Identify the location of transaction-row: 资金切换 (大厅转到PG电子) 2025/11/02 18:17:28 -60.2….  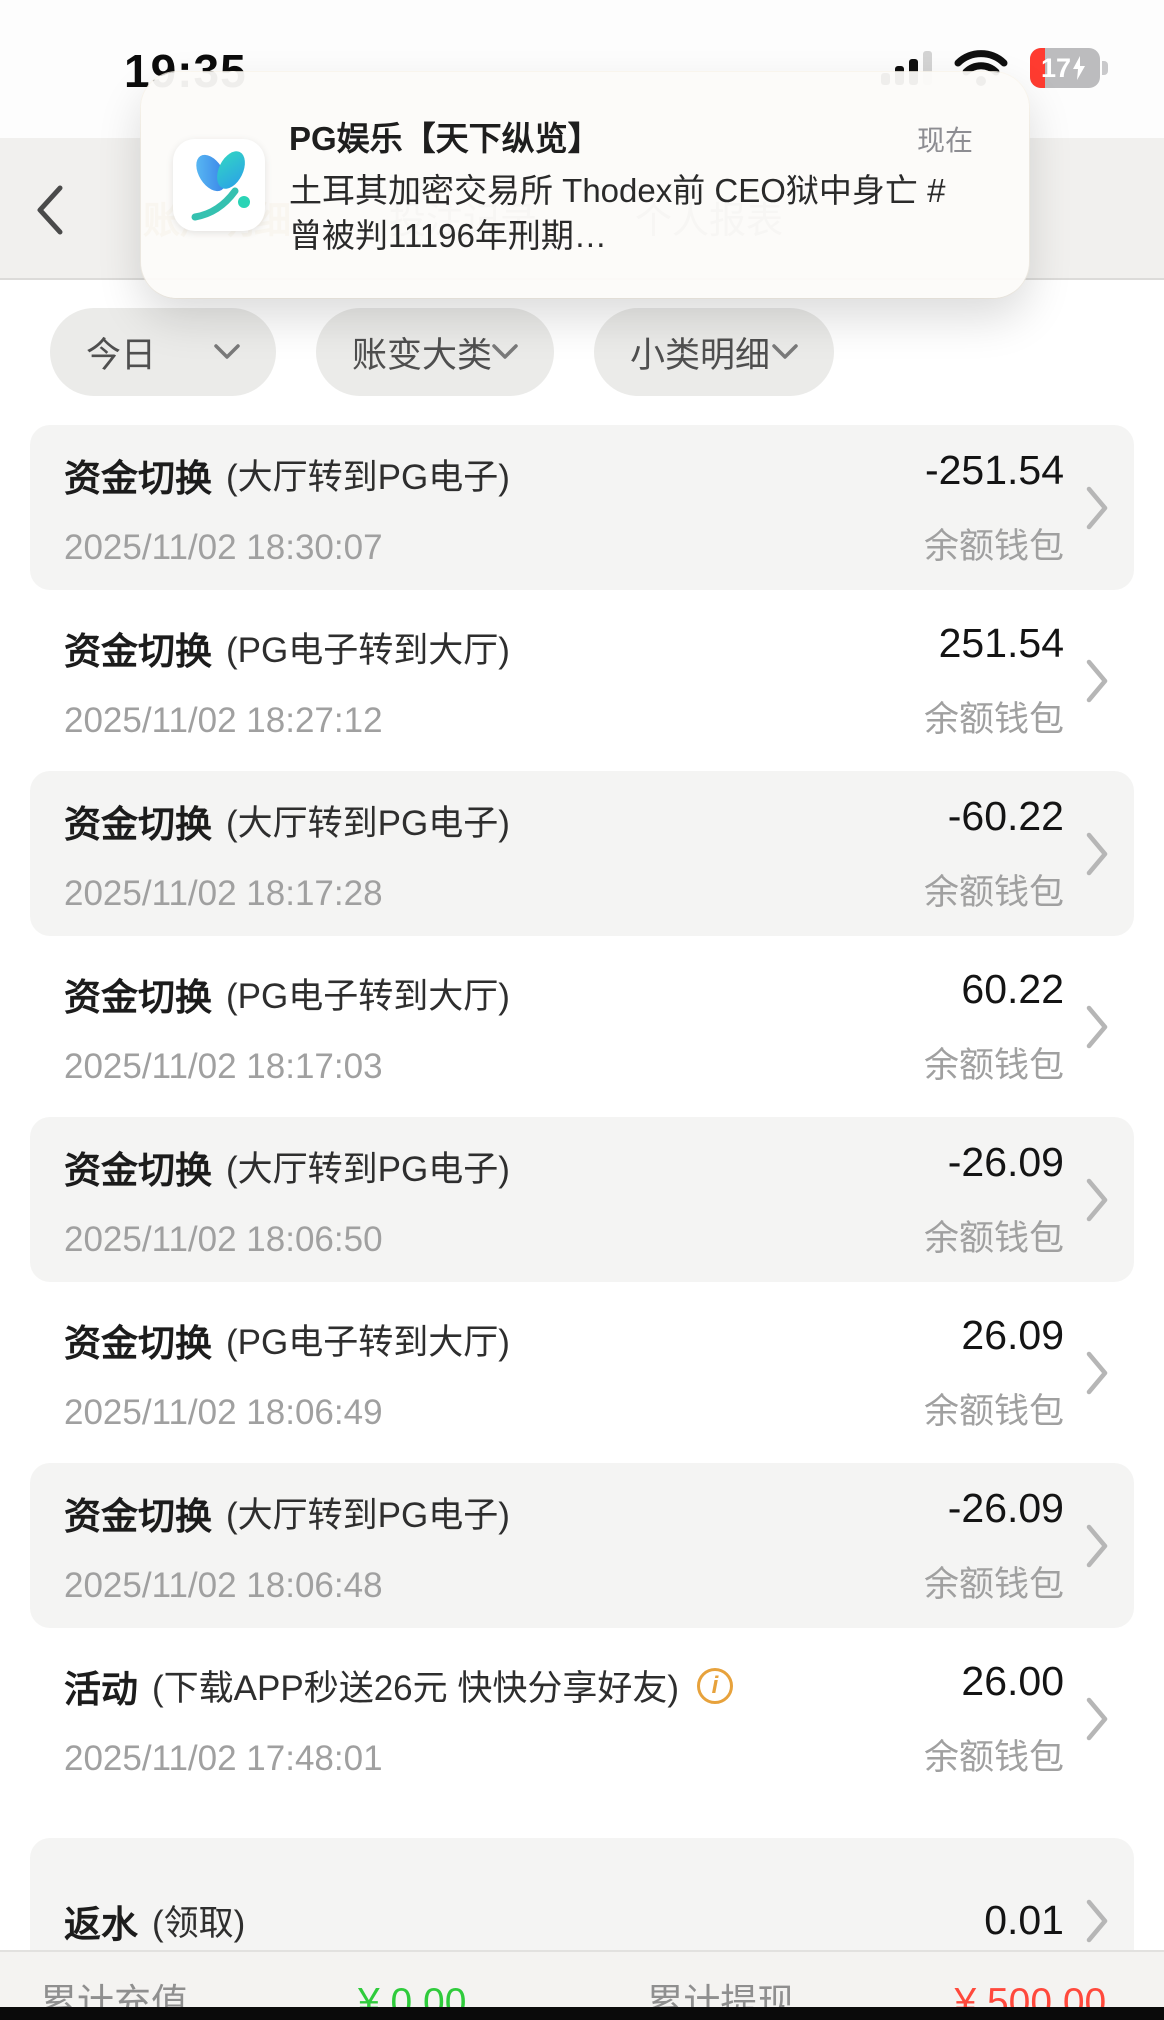
(582, 853).